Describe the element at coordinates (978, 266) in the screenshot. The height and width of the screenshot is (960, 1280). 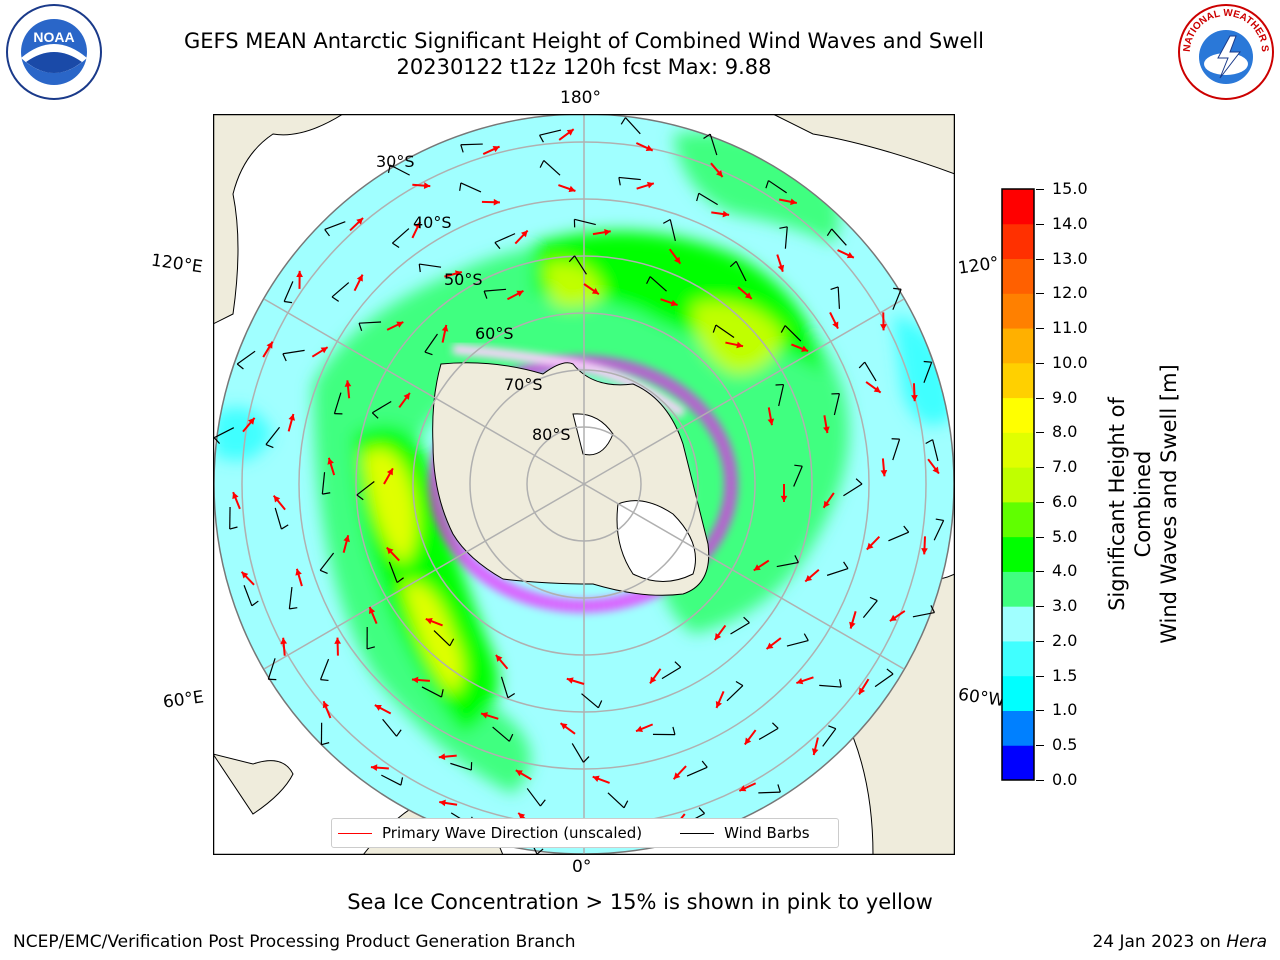
I see `lon-label-upper-right: 120°` at that location.